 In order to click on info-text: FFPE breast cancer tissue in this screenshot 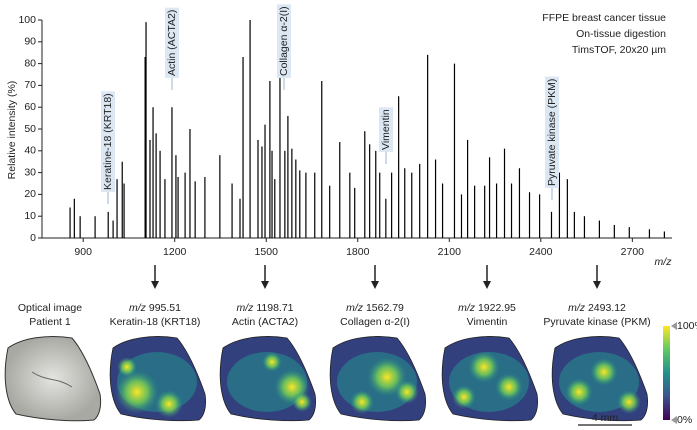, I will do `click(604, 18)`.